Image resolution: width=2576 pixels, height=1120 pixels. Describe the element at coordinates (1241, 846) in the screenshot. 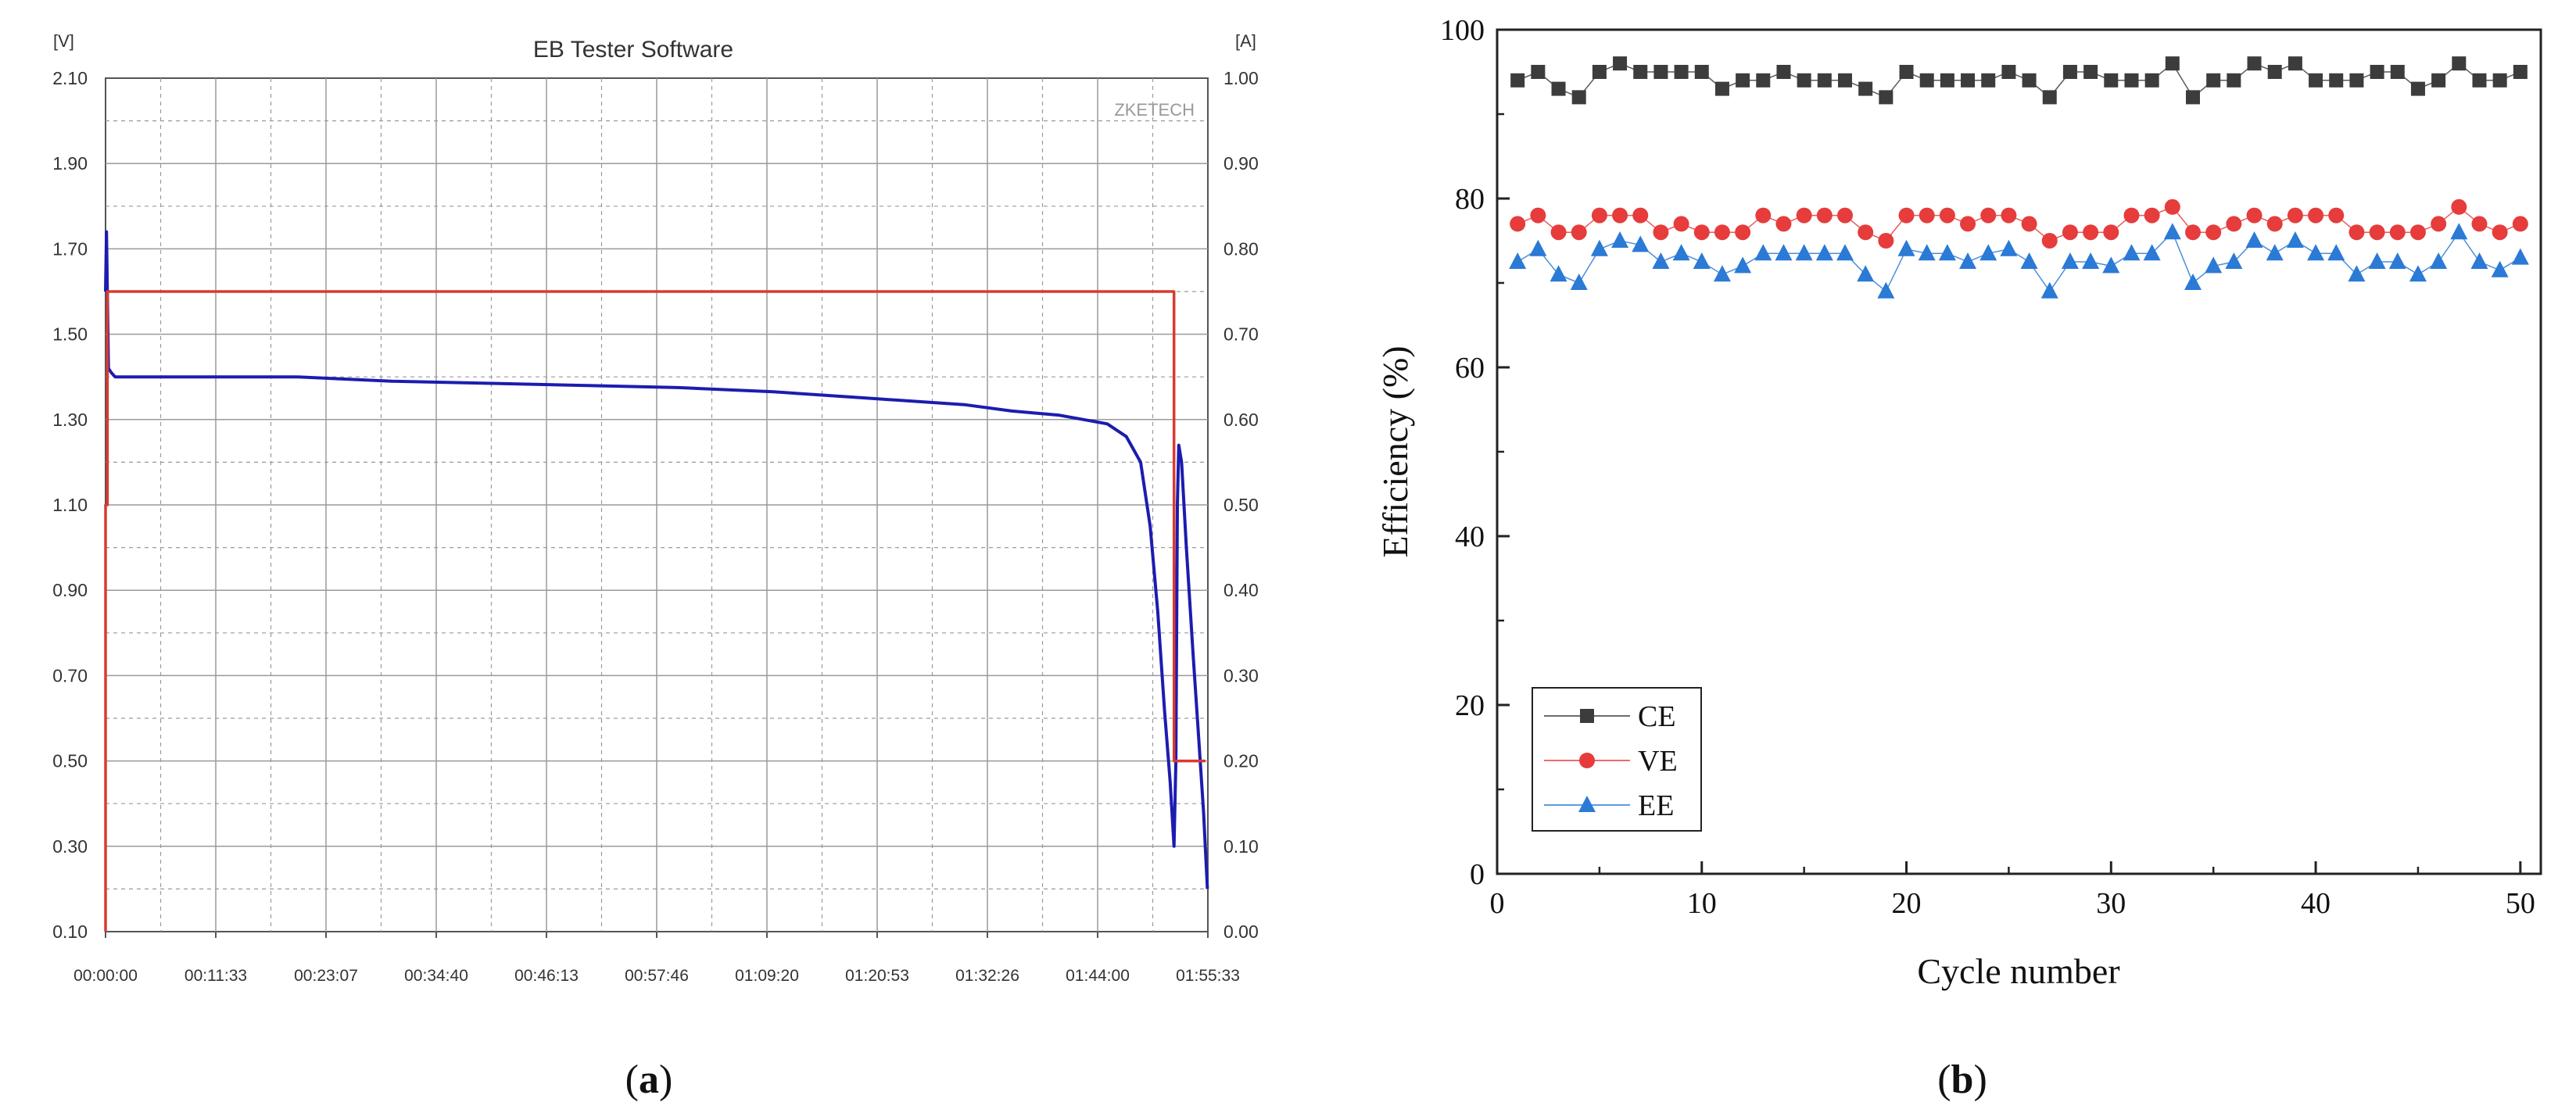

I see `y-right-tick-label: 0.10` at that location.